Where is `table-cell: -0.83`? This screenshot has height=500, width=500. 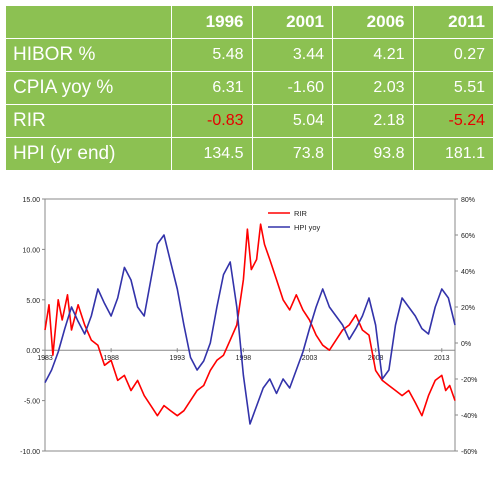
table-cell: -0.83 is located at coordinates (212, 121).